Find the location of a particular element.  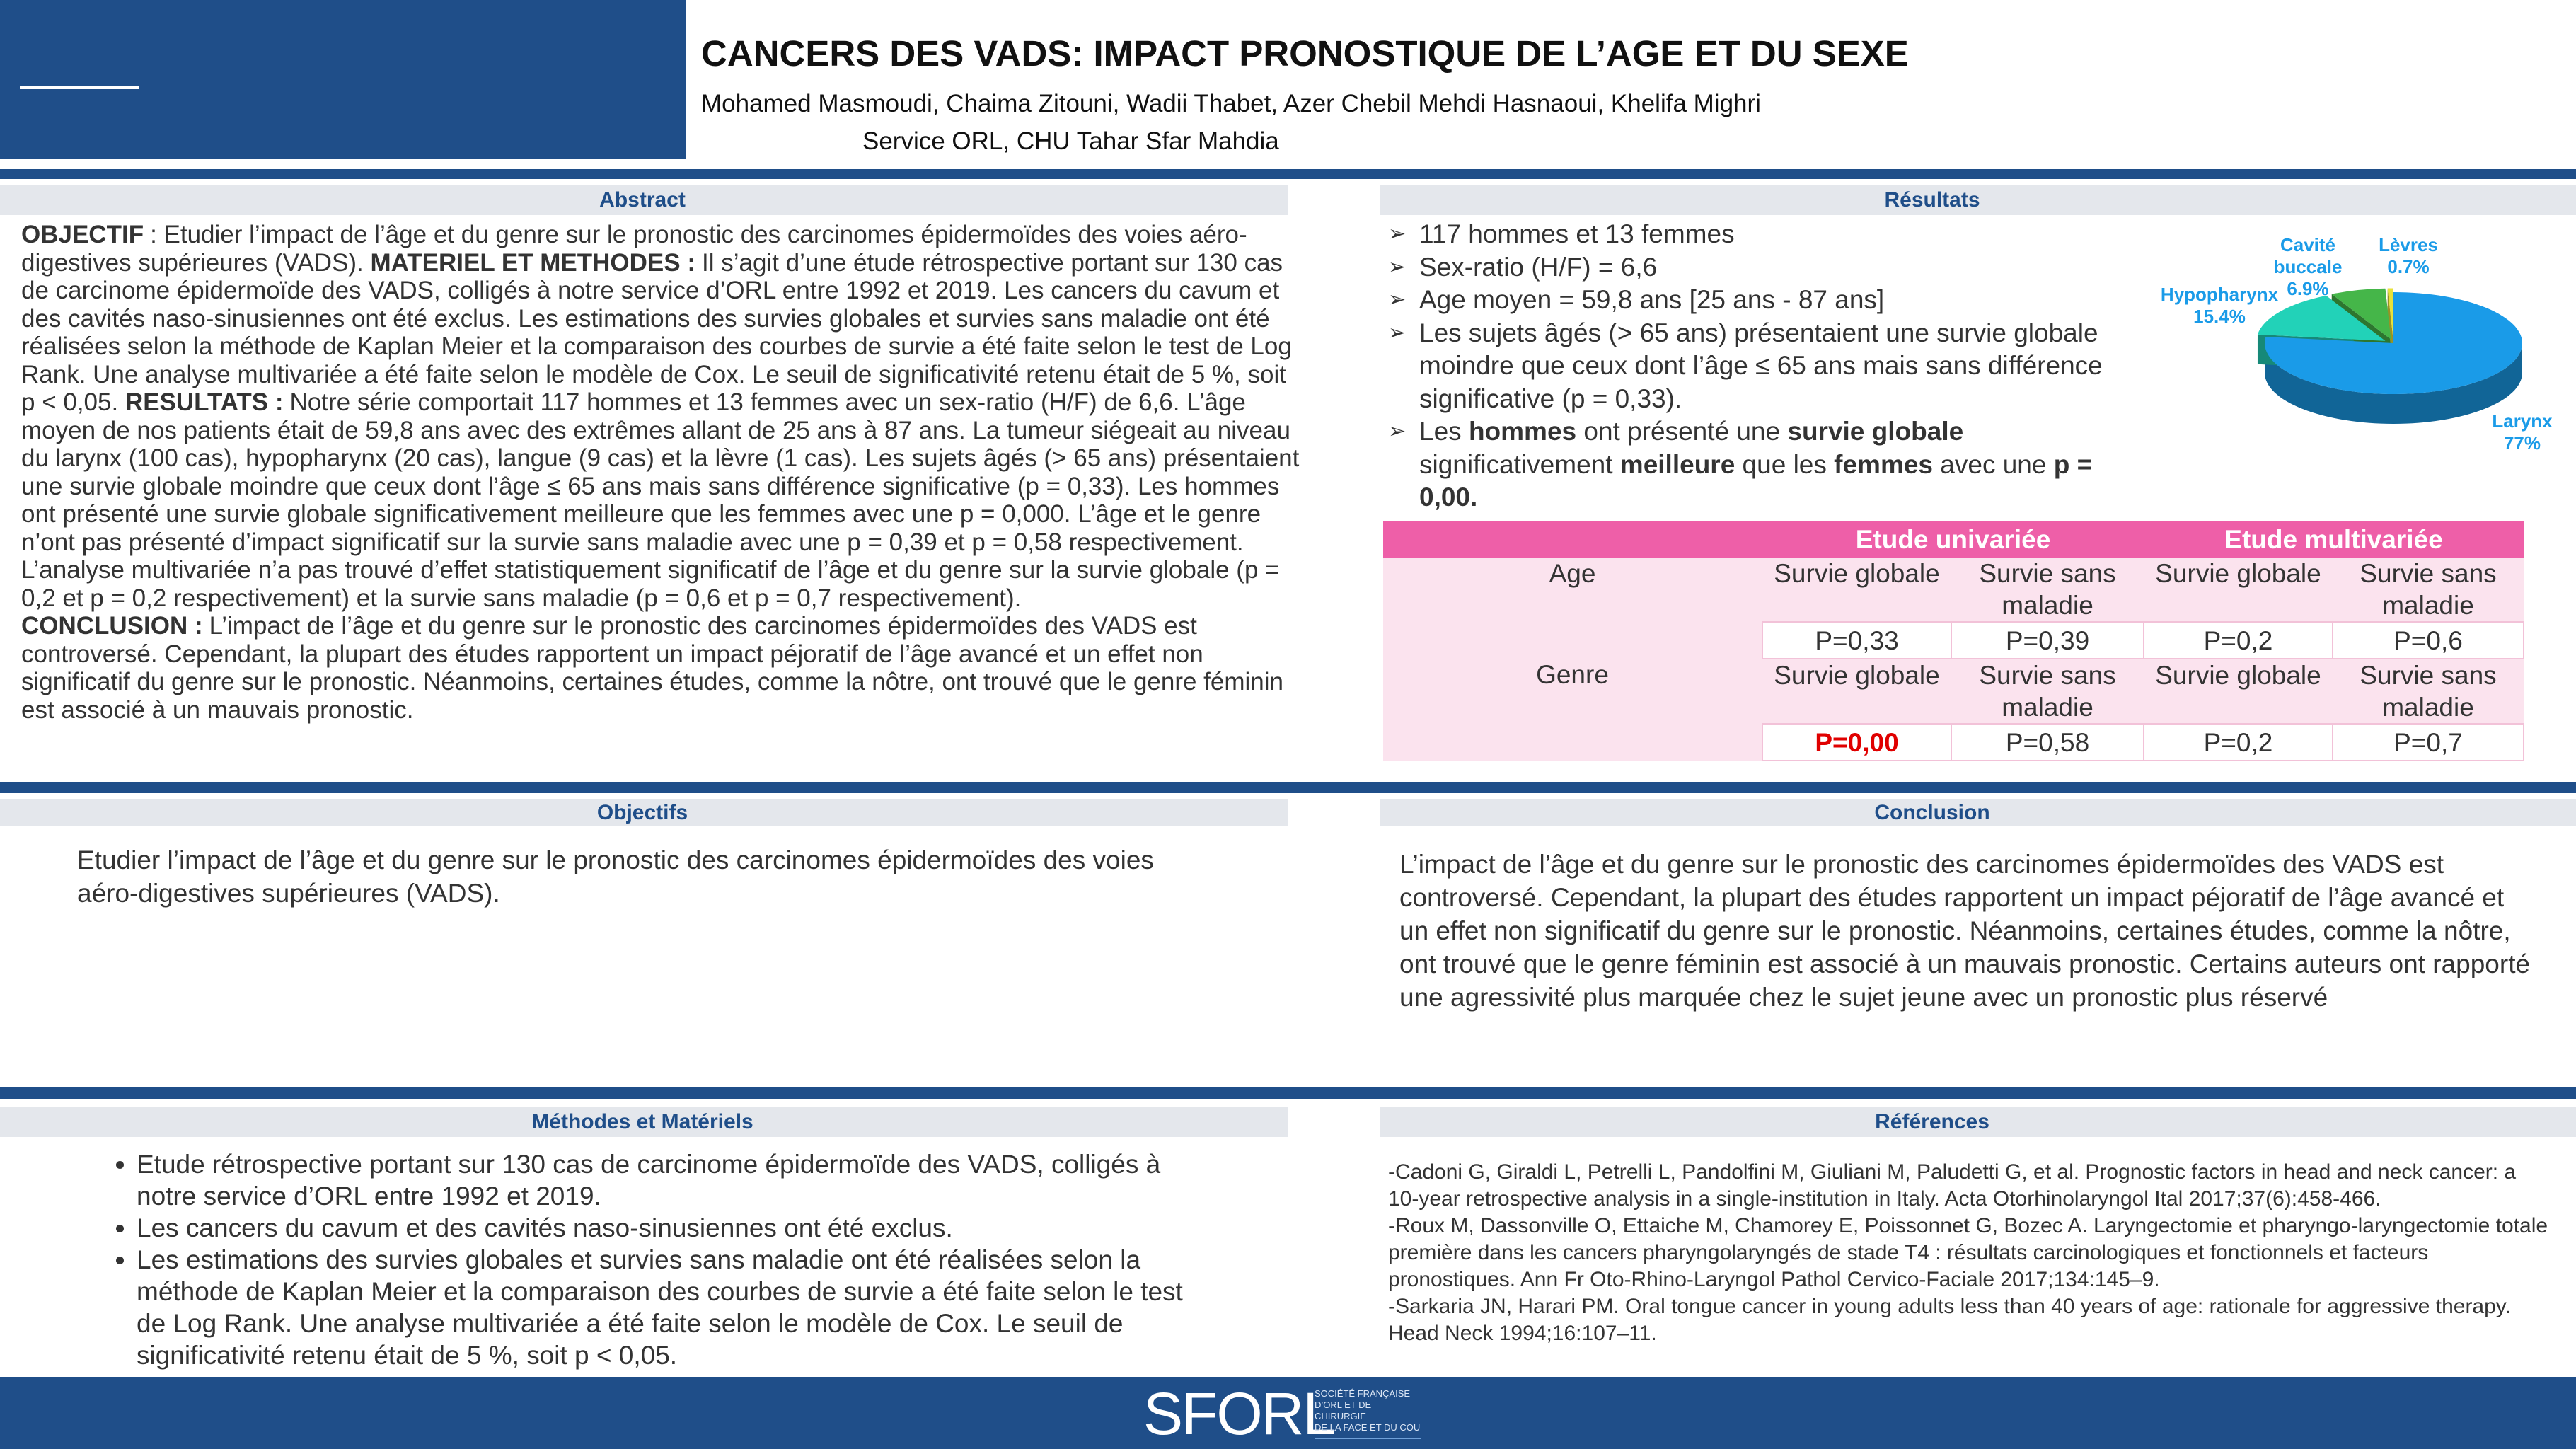

value-cell: P=0,58 is located at coordinates (2047, 742).